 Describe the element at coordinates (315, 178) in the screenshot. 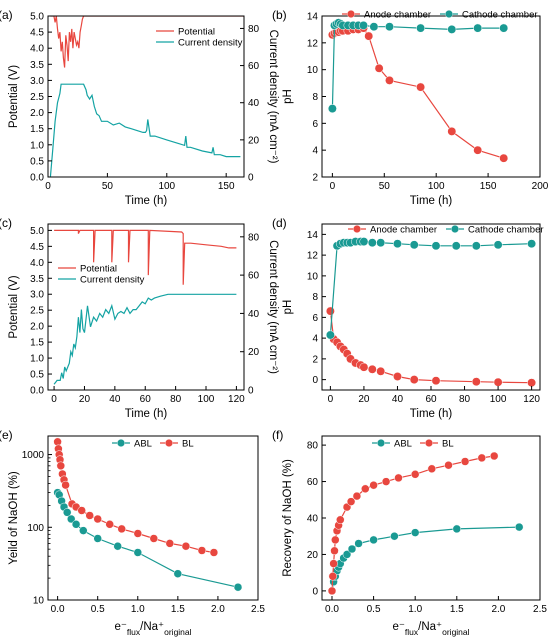

I see `y-tick-label: 2` at that location.